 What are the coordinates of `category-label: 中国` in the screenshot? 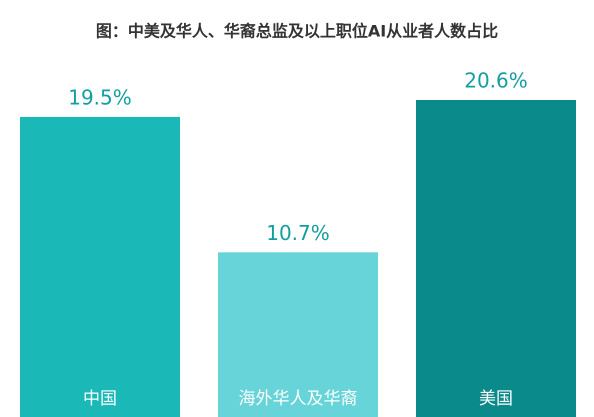 It's located at (100, 399).